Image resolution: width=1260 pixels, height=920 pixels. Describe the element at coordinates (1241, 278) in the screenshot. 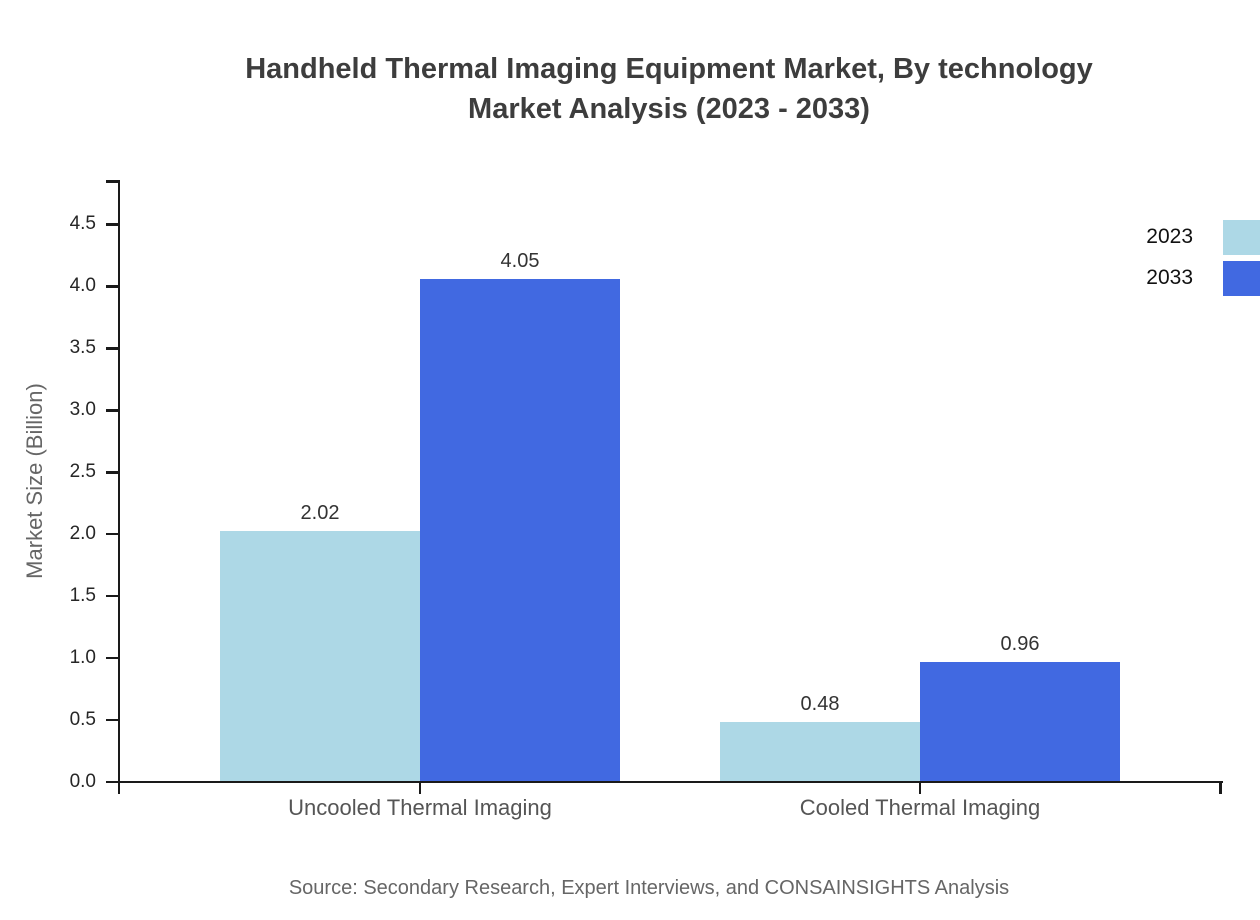

I see `legend-swatch-2033` at that location.